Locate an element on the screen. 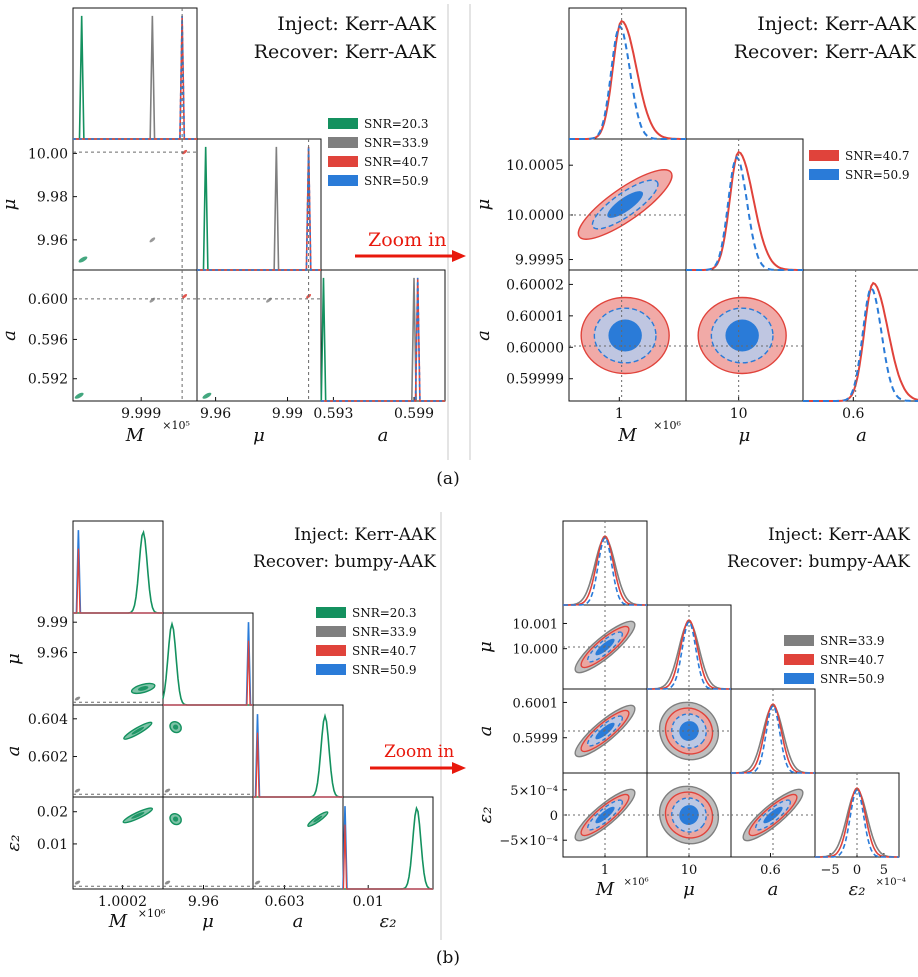 This screenshot has width=918, height=977. axis-multiplier: ×10⁶ is located at coordinates (667, 425).